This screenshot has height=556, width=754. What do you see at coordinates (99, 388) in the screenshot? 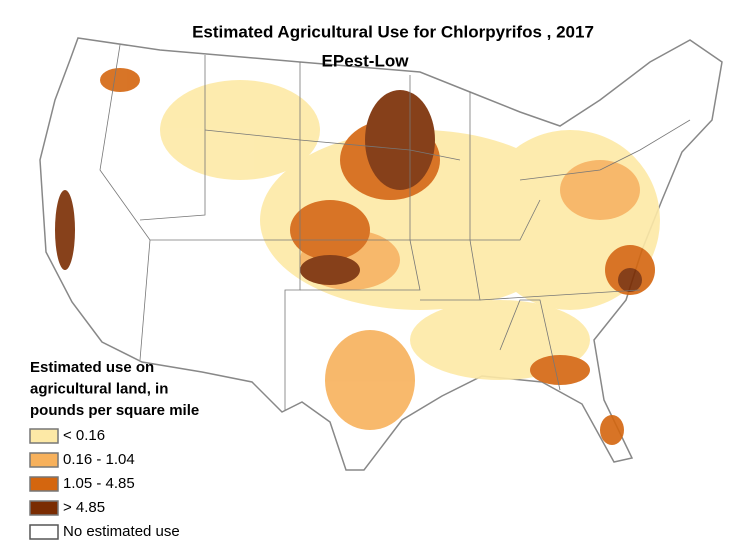
I see `legend-title: agricultural land, in` at bounding box center [99, 388].